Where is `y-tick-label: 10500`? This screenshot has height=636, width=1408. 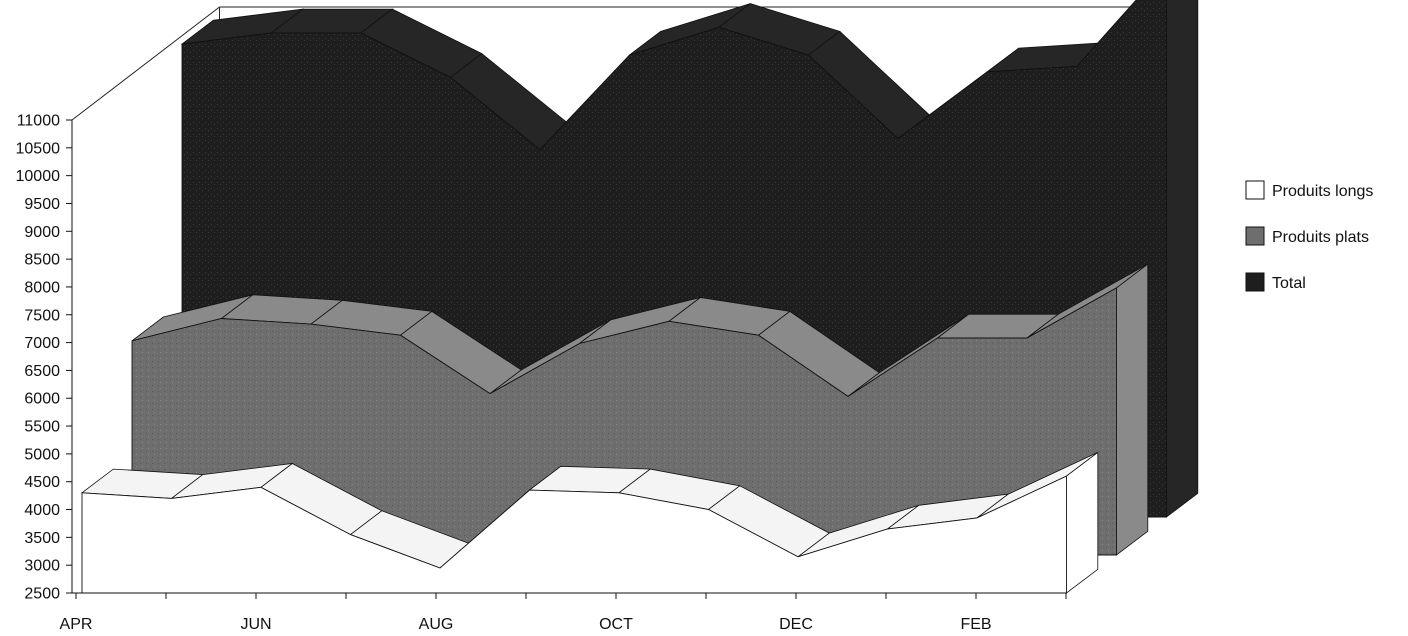 y-tick-label: 10500 is located at coordinates (38, 148).